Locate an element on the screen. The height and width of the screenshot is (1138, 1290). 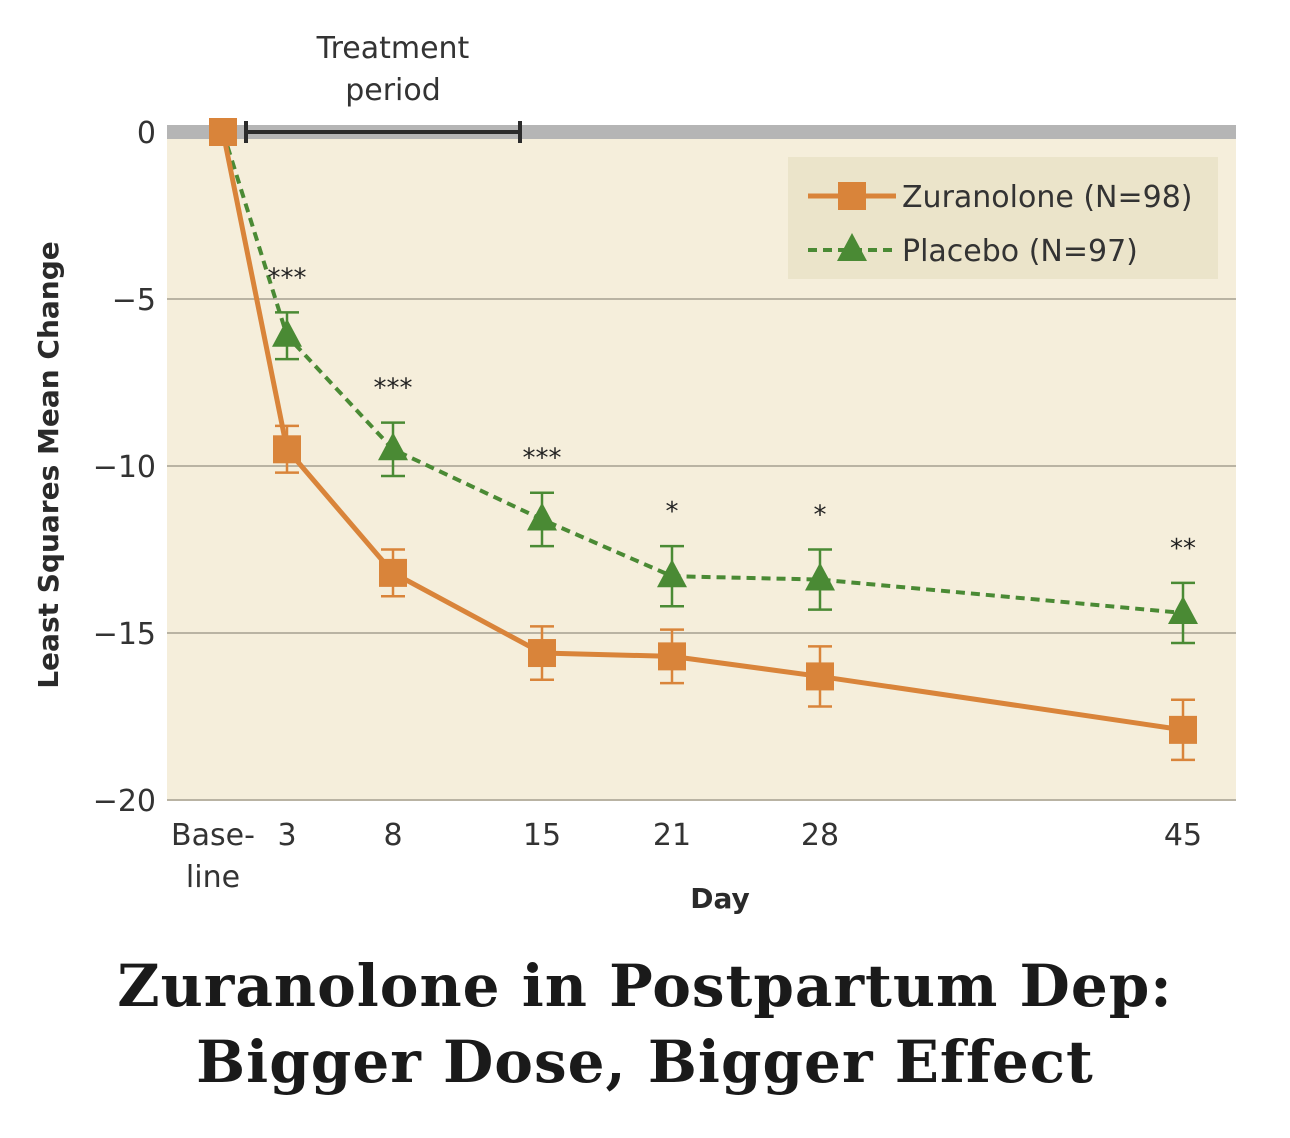
x-tick-label: 21 is located at coordinates (672, 835).